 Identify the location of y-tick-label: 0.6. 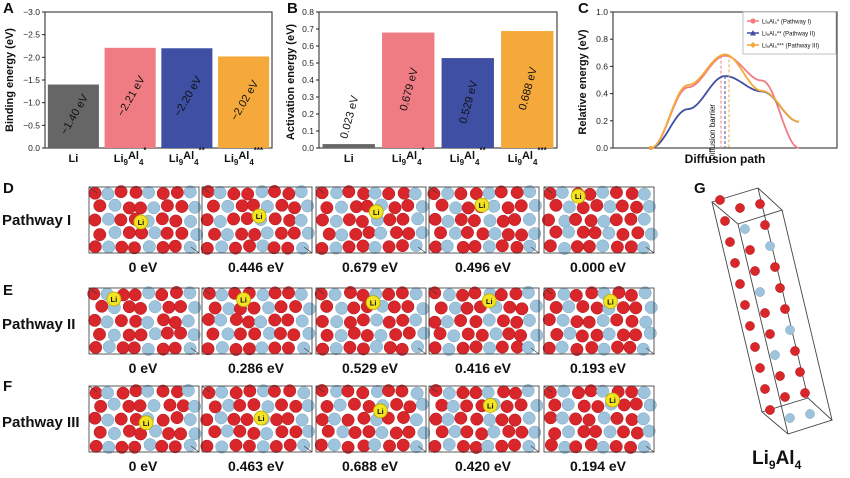
(602, 66).